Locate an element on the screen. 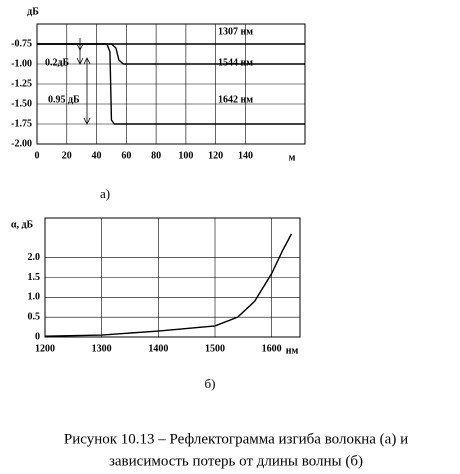 The height and width of the screenshot is (474, 460). x-axis-label: нм is located at coordinates (292, 350).